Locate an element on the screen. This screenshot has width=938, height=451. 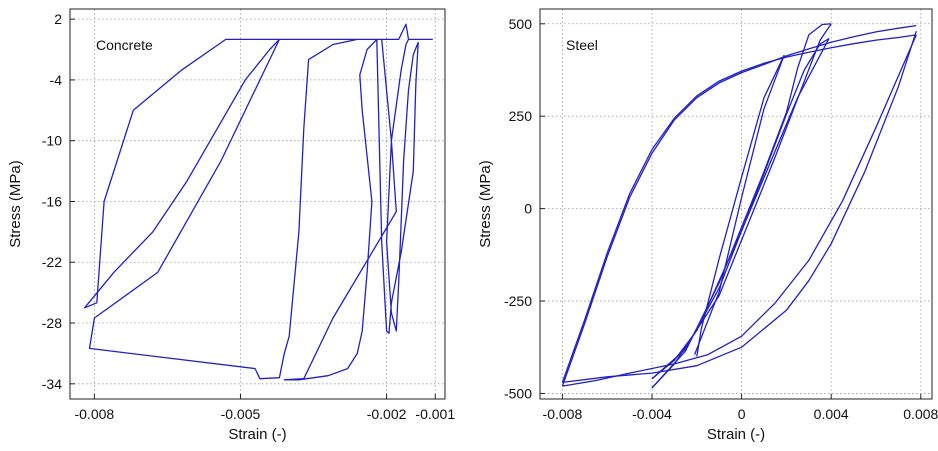
concrete-y-axis-label: Stress (MPa) is located at coordinates (15, 204).